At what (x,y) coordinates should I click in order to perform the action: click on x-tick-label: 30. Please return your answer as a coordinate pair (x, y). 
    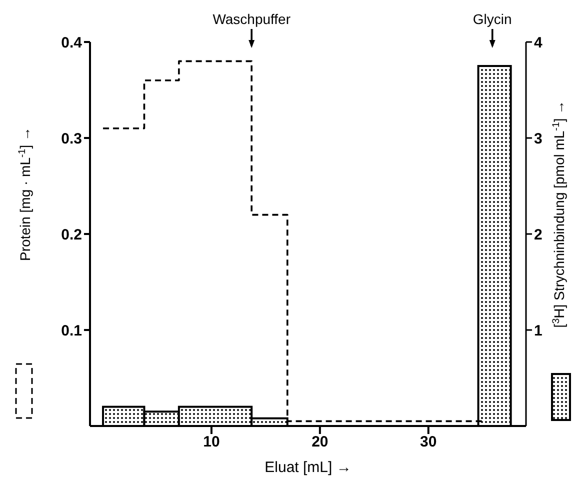
    Looking at the image, I should click on (428, 442).